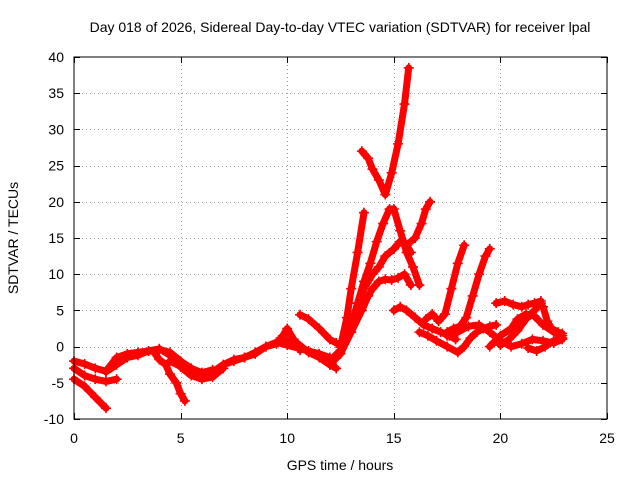 This screenshot has width=640, height=480. What do you see at coordinates (54, 419) in the screenshot?
I see `y-tick-label: -10` at bounding box center [54, 419].